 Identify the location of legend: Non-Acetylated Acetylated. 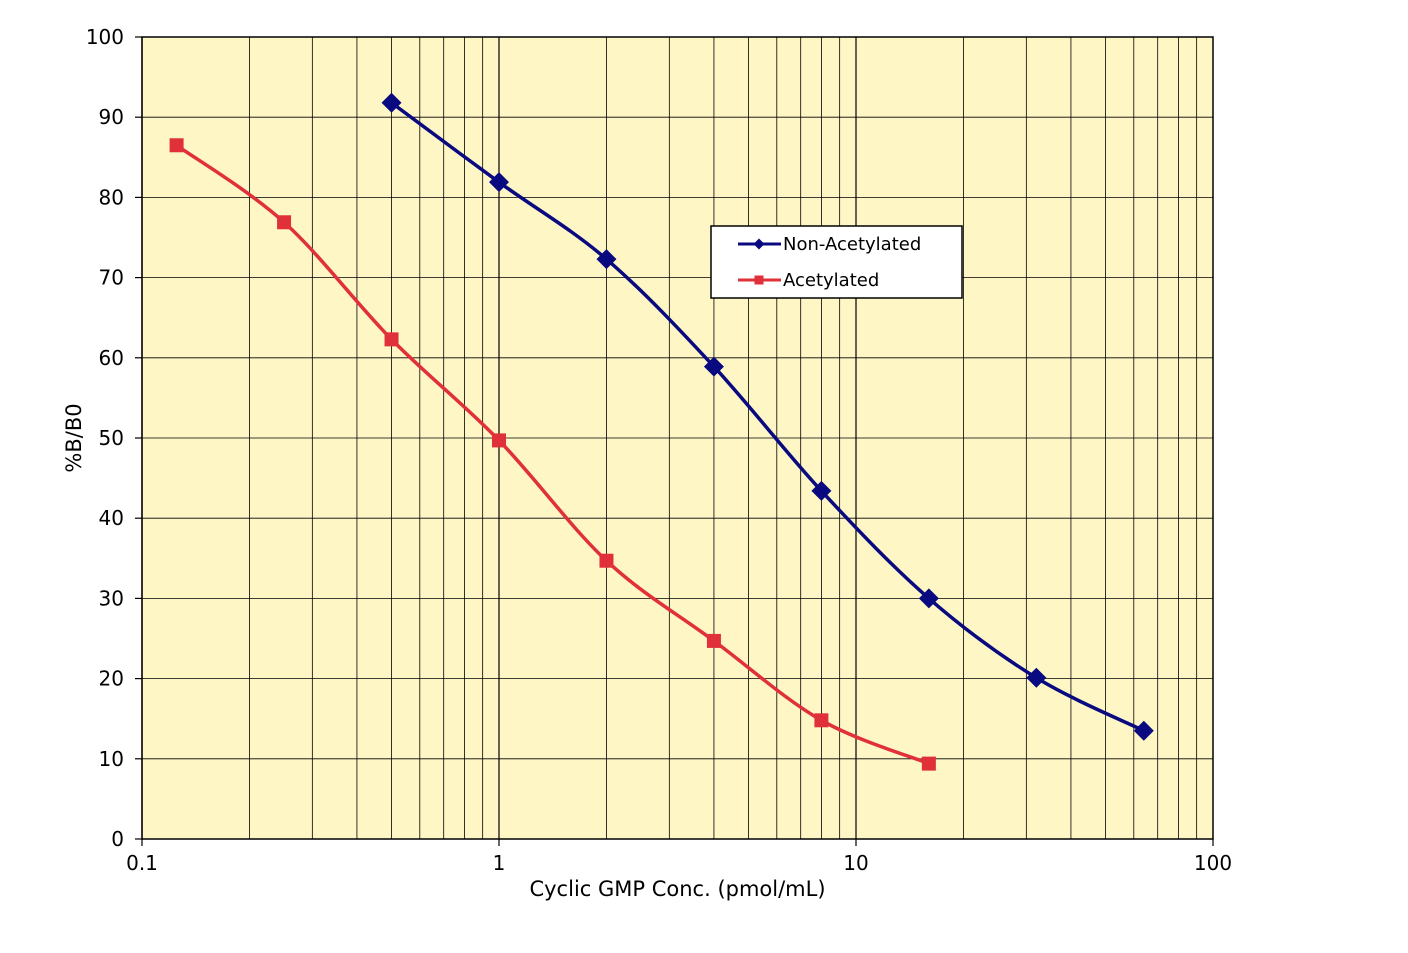
(836, 262).